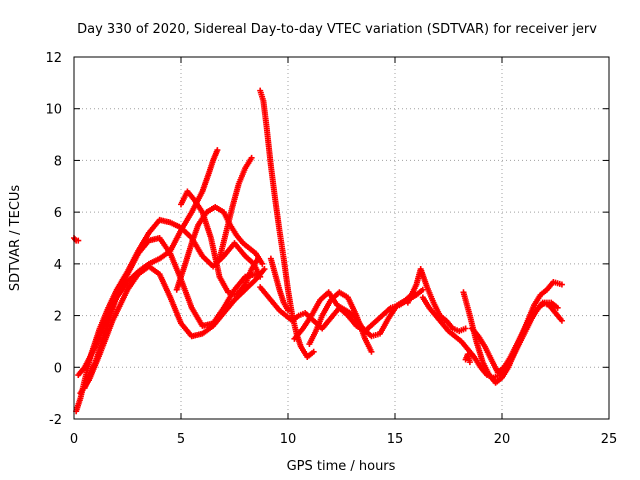  What do you see at coordinates (609, 439) in the screenshot?
I see `x-tick-label: 25` at bounding box center [609, 439].